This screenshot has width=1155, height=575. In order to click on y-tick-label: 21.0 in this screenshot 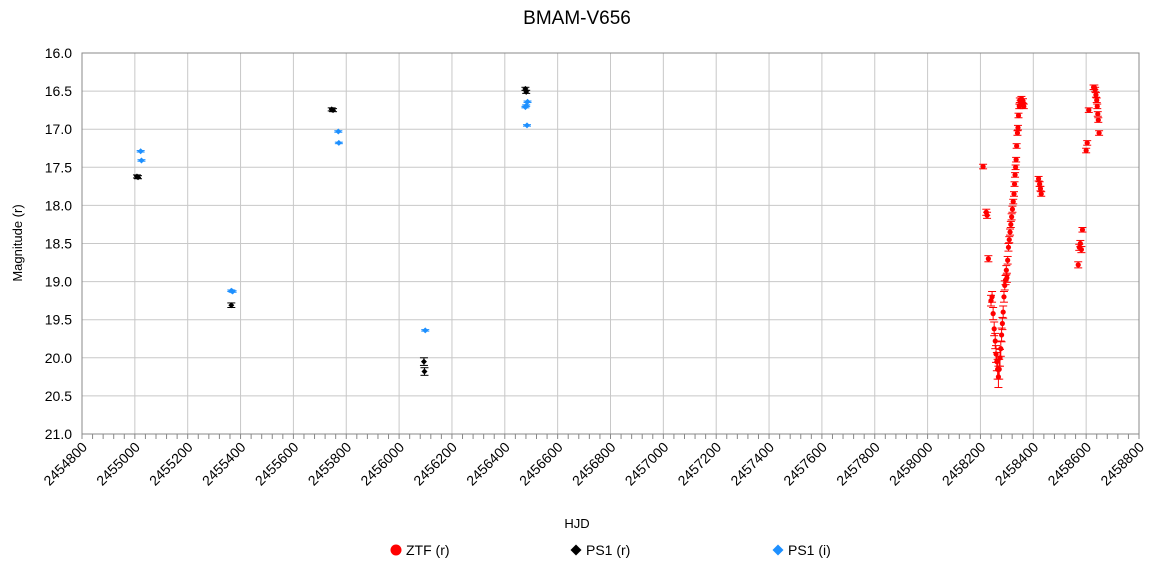, I will do `click(58, 434)`.